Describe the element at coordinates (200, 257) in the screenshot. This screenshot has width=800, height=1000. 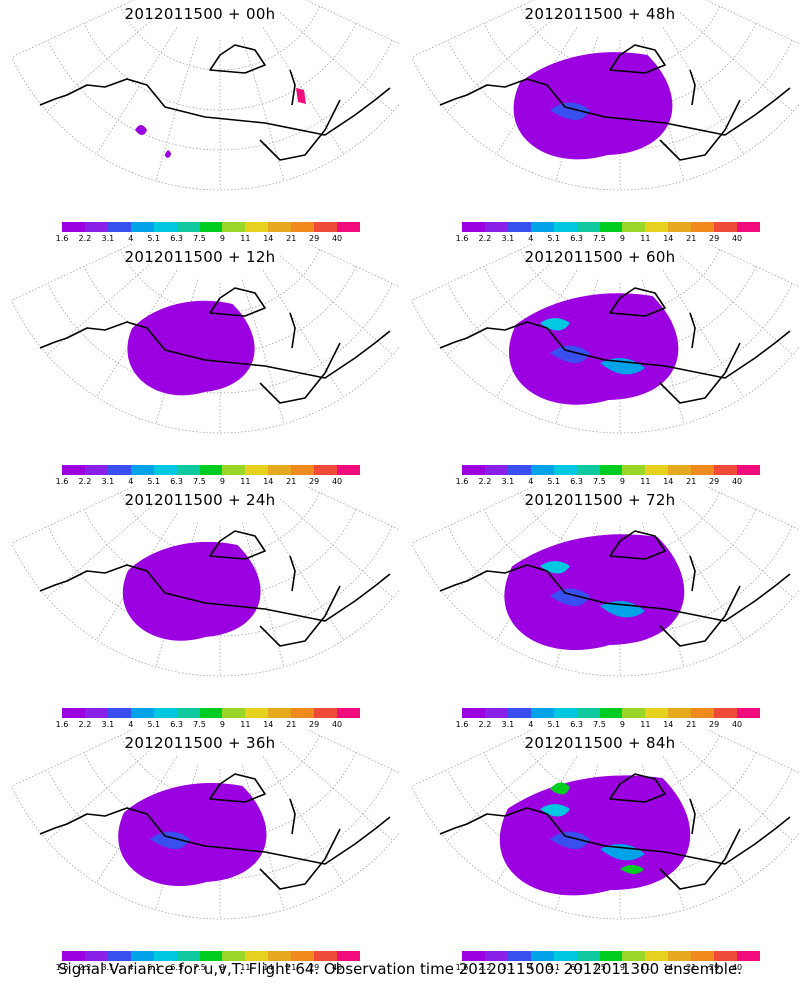
I see `panel-title: 2012011500 + 12h` at that location.